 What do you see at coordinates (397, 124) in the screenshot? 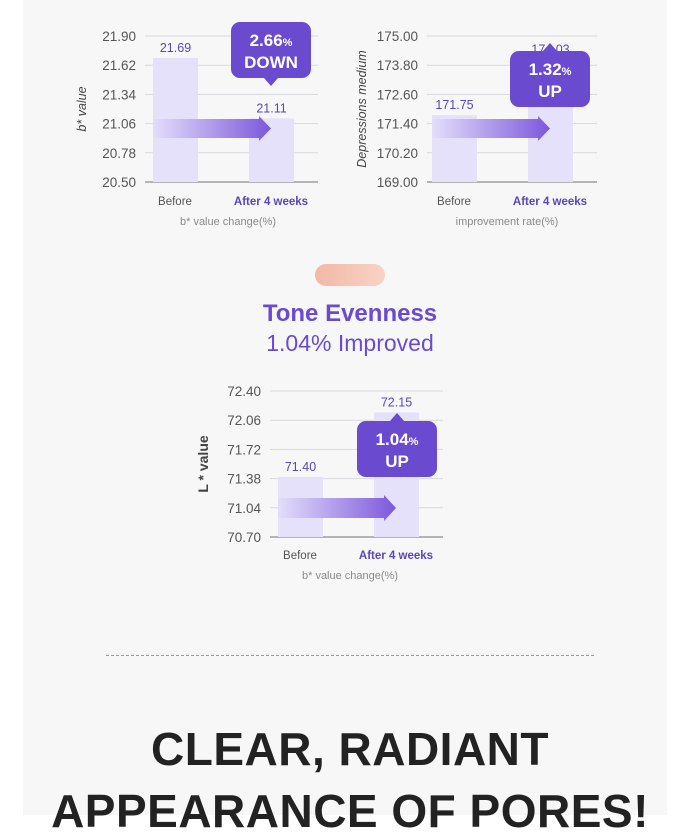
I see `y-tick-label: 171.40` at bounding box center [397, 124].